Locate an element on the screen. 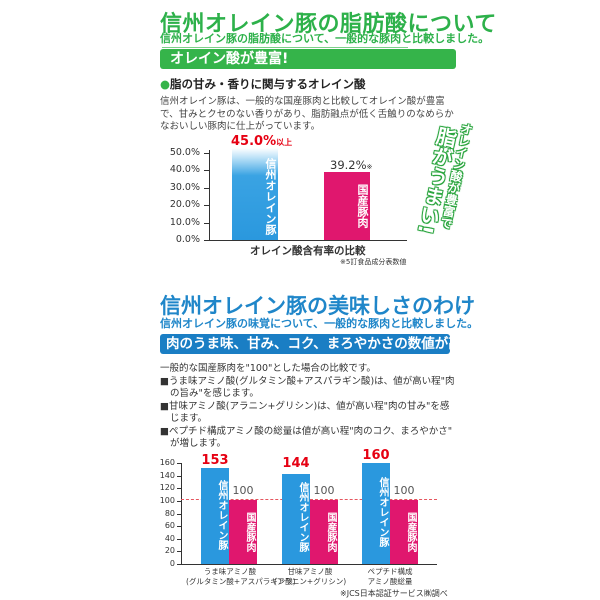  y-tick-label: 10.0% is located at coordinates (184, 222).